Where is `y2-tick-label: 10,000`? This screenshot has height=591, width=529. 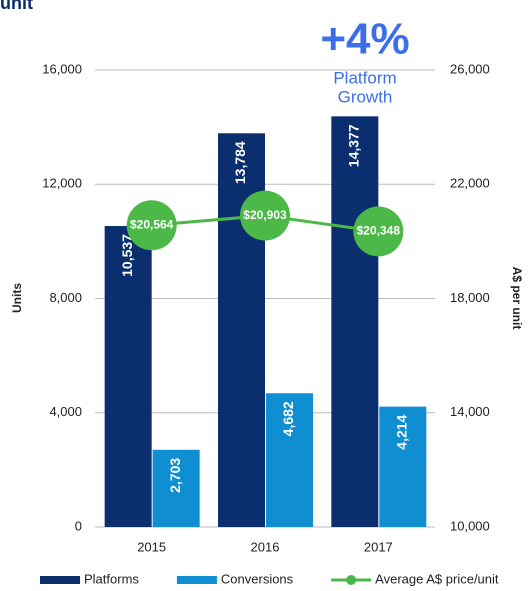 y2-tick-label: 10,000 is located at coordinates (470, 525).